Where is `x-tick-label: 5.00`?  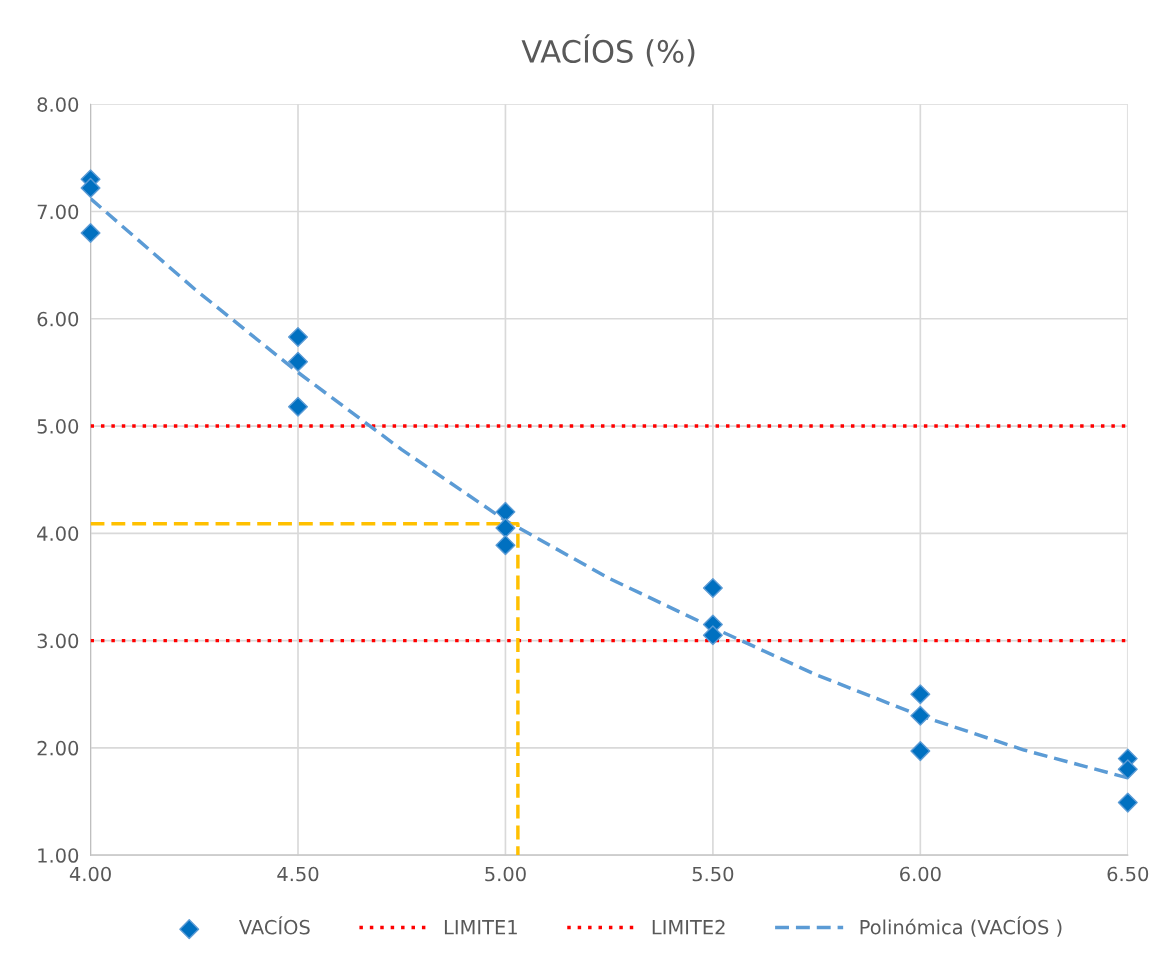 x-tick-label: 5.00 is located at coordinates (505, 874).